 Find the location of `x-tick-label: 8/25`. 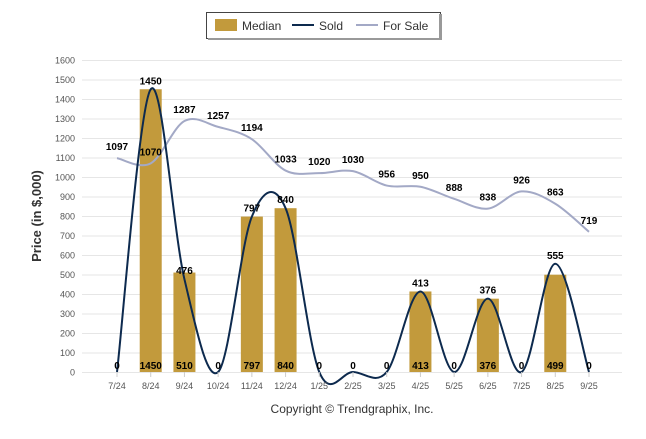

x-tick-label: 8/25 is located at coordinates (556, 386).